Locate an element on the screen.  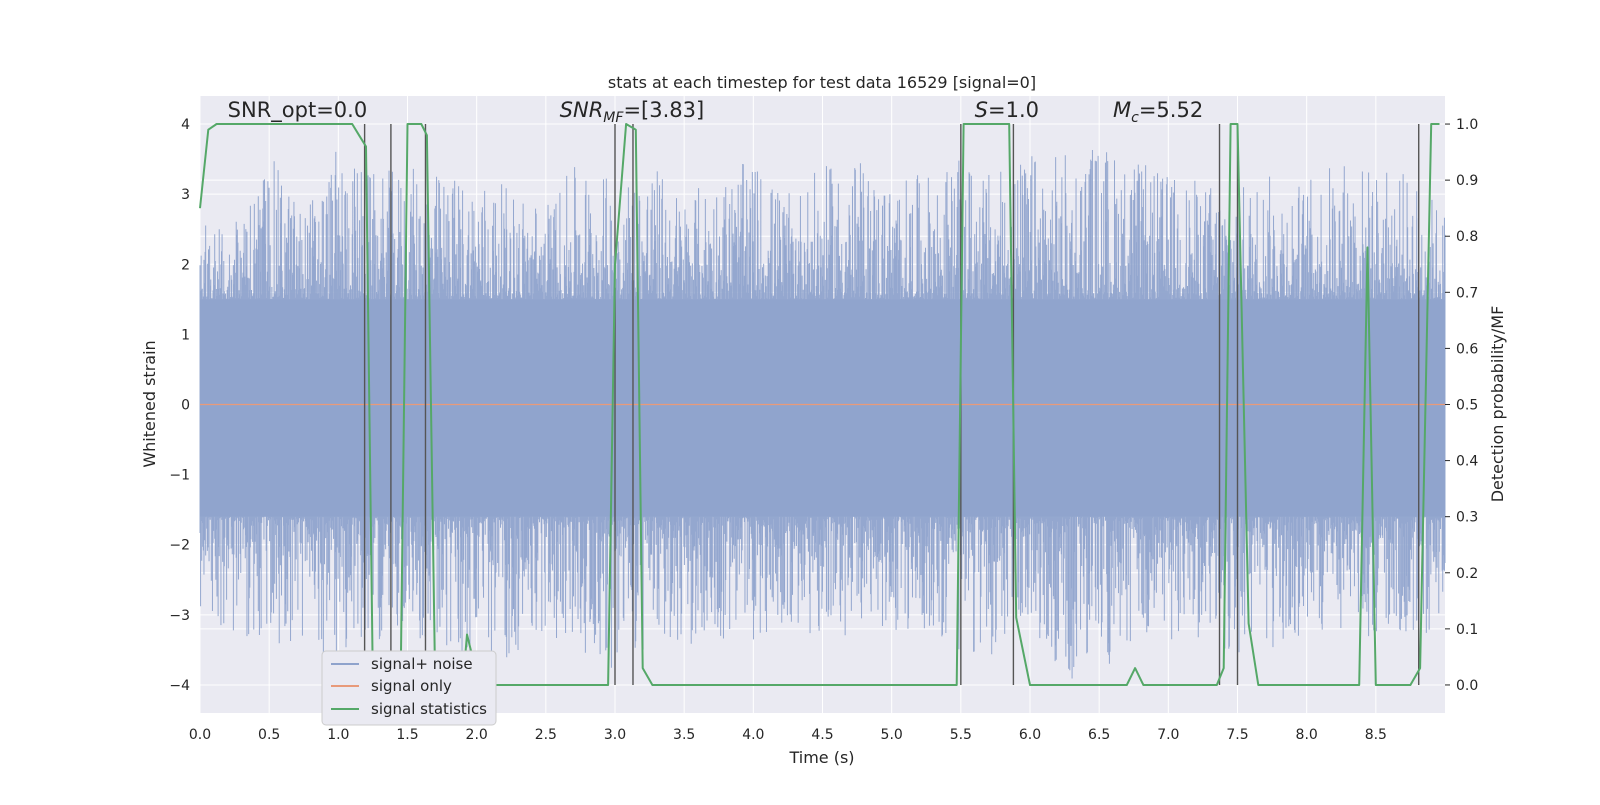
x-tick-label: 1.0 is located at coordinates (338, 735).